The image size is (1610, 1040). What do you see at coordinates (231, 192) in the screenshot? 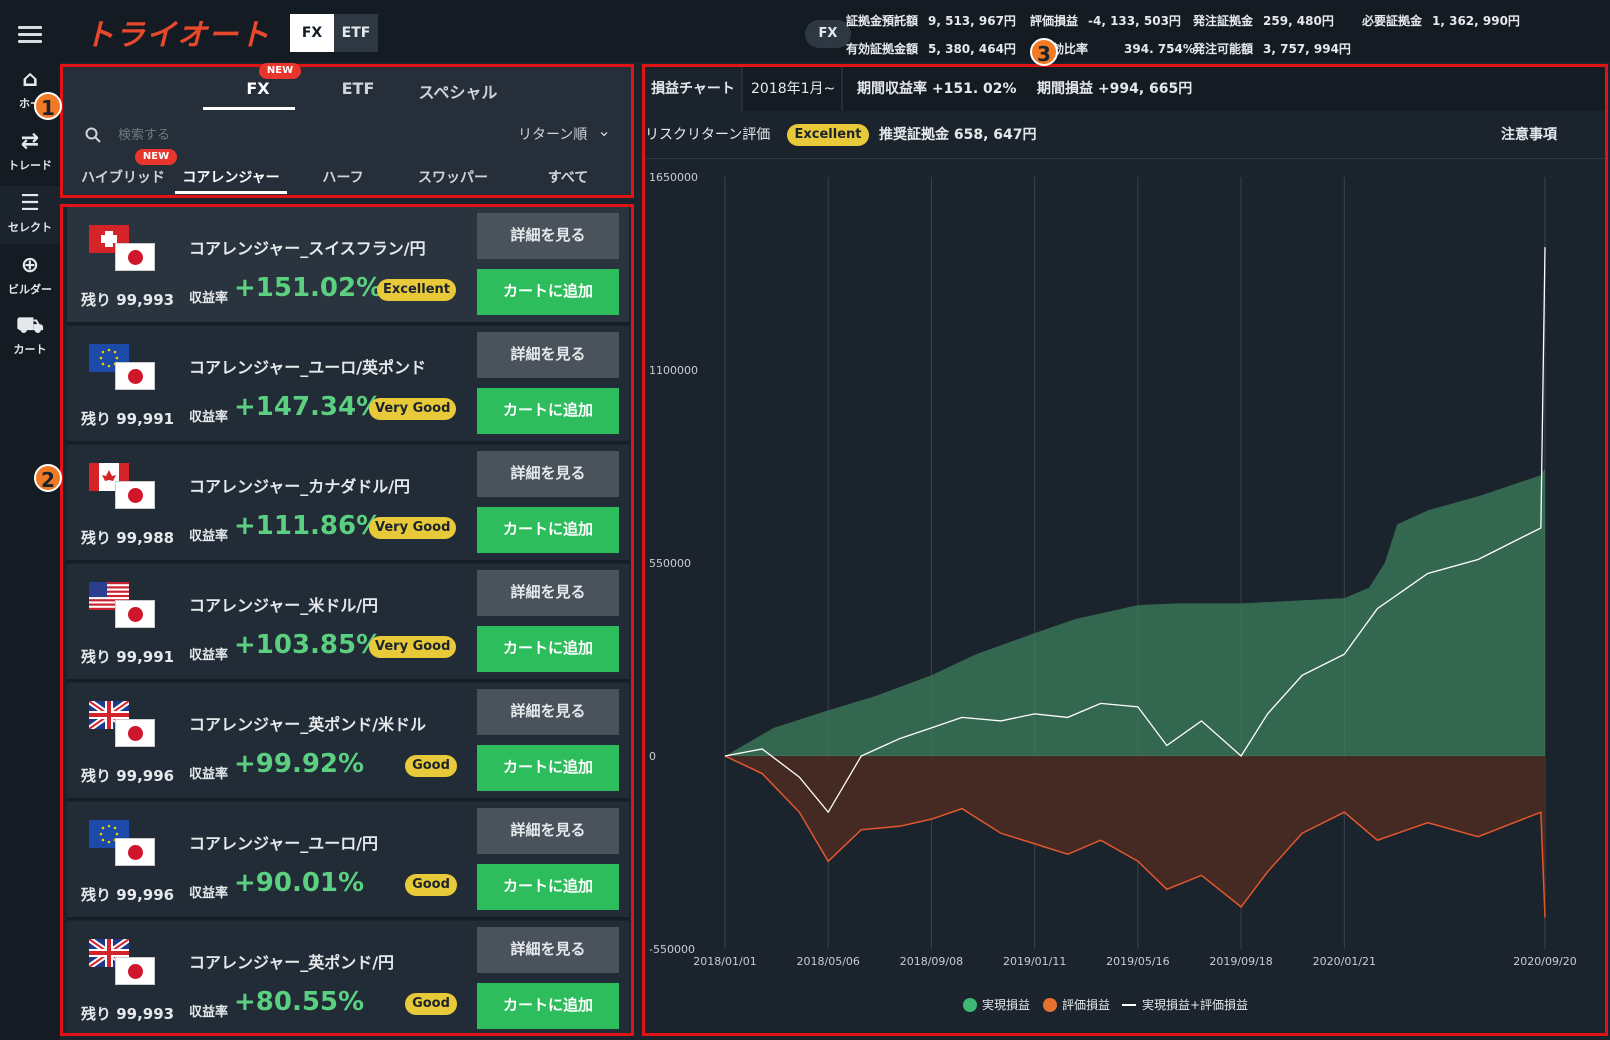
I see `subtab-underline` at bounding box center [231, 192].